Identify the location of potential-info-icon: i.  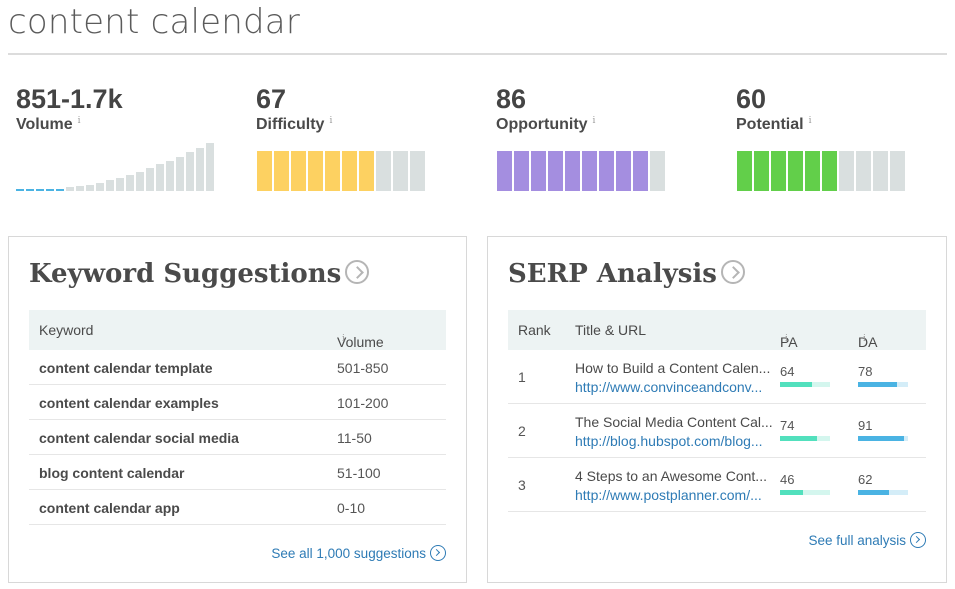
(810, 121).